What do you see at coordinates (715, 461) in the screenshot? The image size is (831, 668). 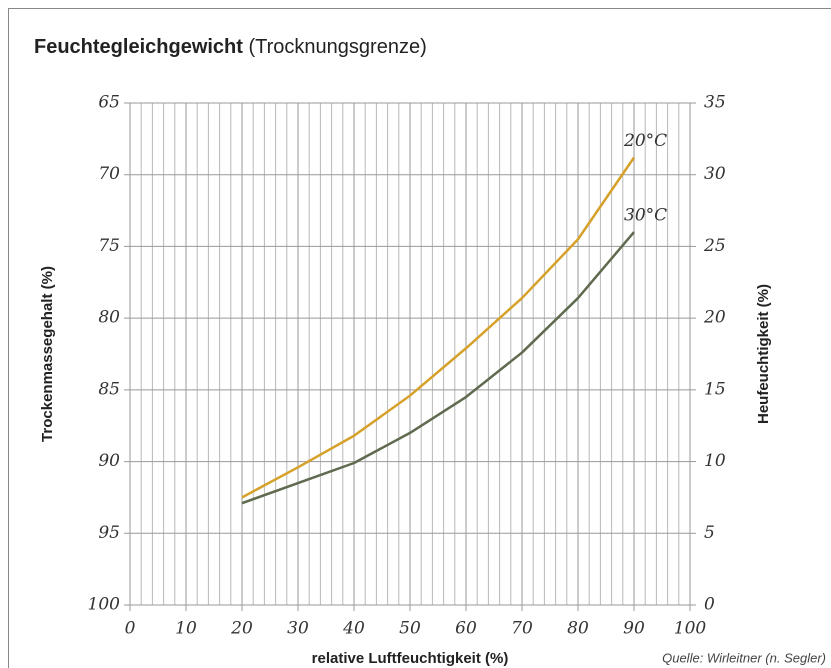 I see `y2-tick-label: 10` at bounding box center [715, 461].